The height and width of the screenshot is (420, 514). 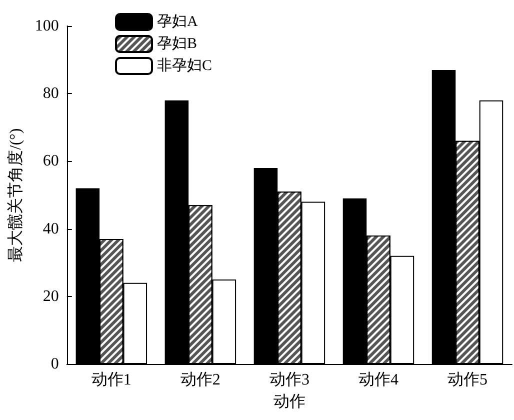 I want to click on y-tick-label: 80, so click(x=50, y=93).